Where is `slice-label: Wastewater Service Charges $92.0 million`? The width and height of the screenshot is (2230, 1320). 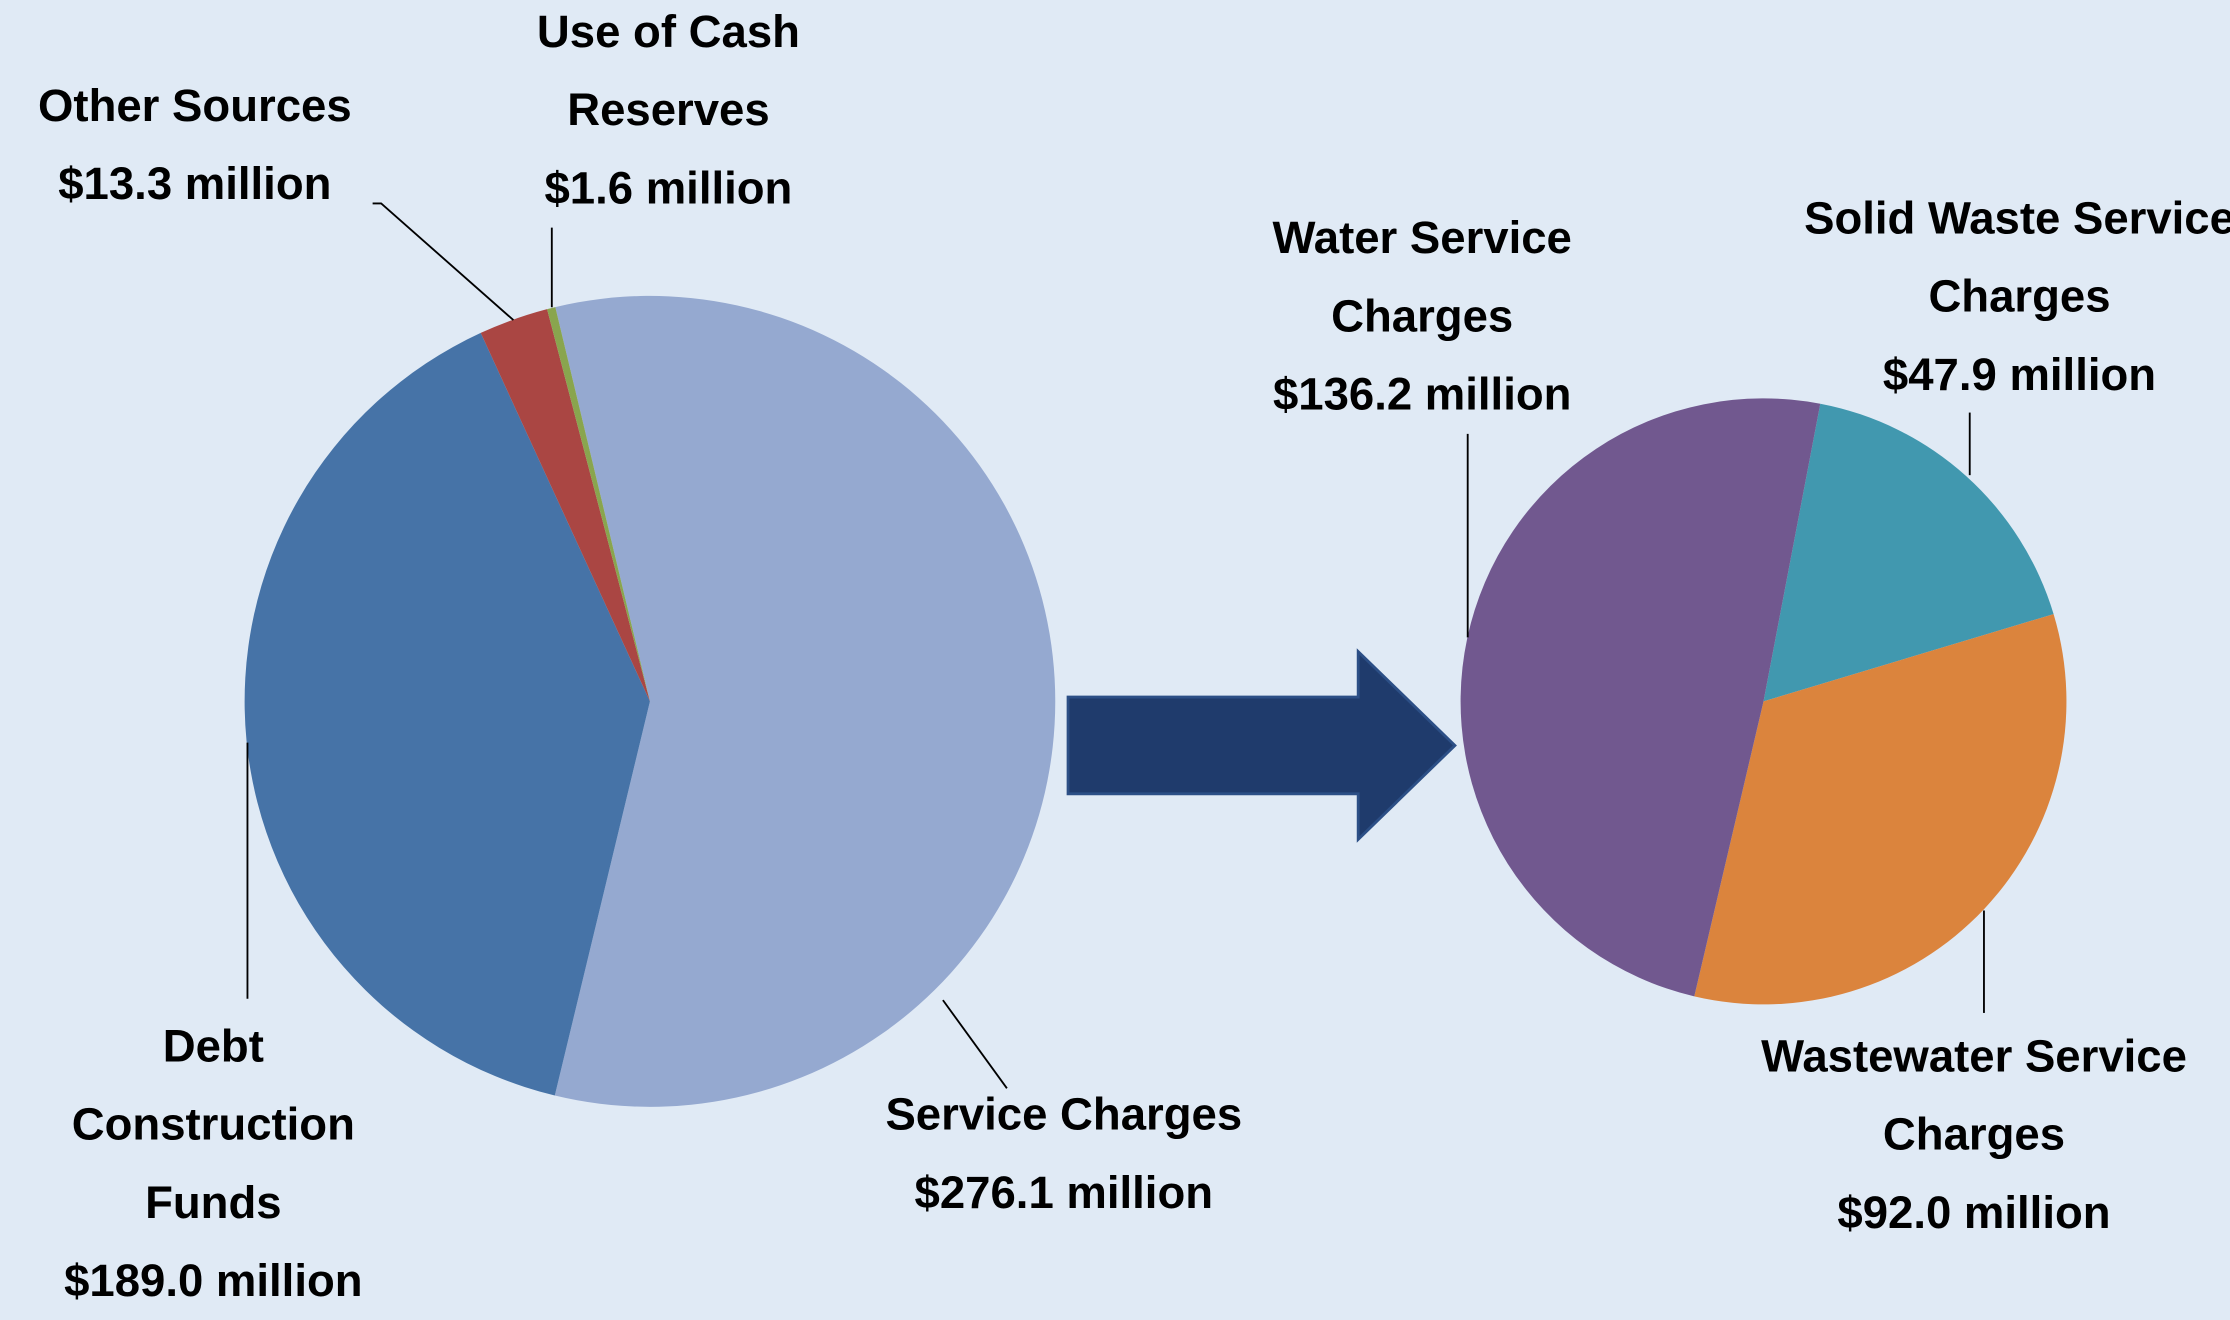
slice-label: Wastewater Service Charges $92.0 million is located at coordinates (1973, 1134).